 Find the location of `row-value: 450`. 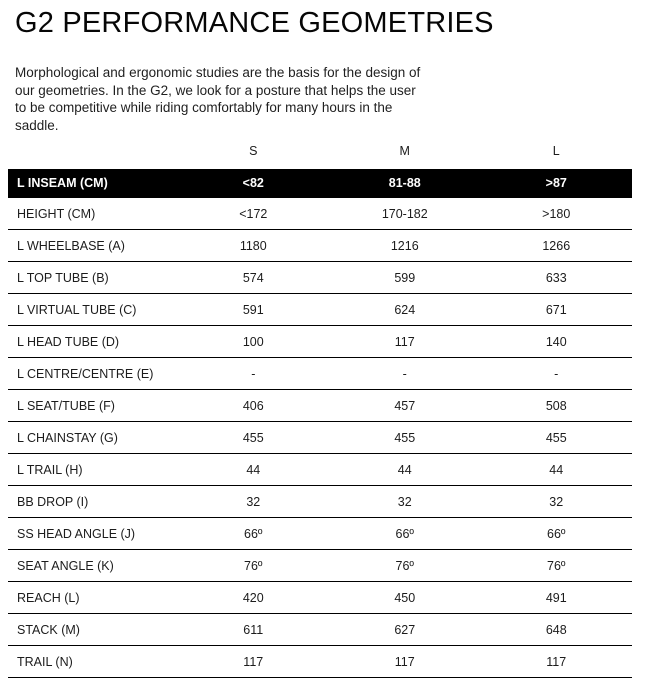

row-value: 450 is located at coordinates (405, 597).